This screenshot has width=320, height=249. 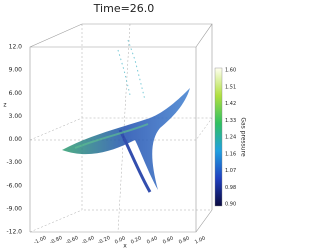 I want to click on x-tick-label: -0.80, so click(x=56, y=240).